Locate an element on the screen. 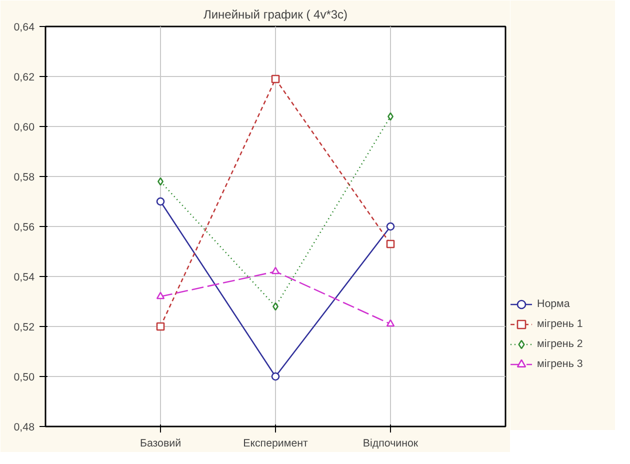  y-tick-label: 0,62 is located at coordinates (24, 78).